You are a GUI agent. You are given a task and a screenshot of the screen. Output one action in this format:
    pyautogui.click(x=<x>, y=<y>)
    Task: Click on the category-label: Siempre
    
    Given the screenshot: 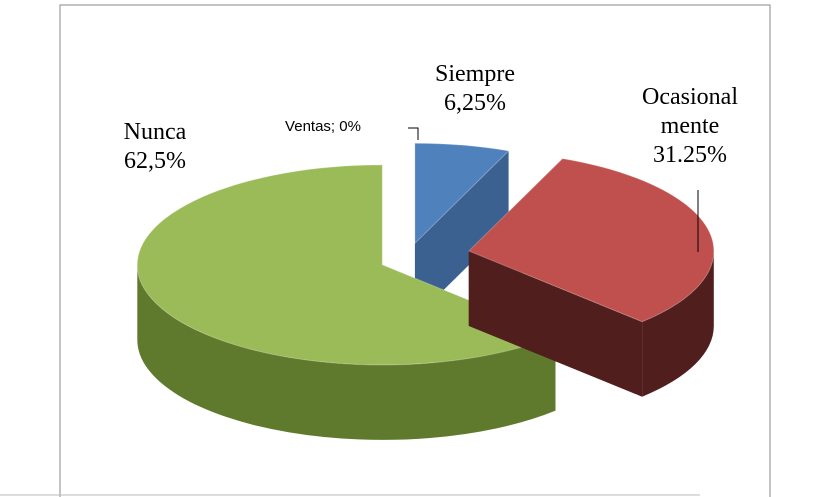 What is the action you would take?
    pyautogui.click(x=475, y=74)
    